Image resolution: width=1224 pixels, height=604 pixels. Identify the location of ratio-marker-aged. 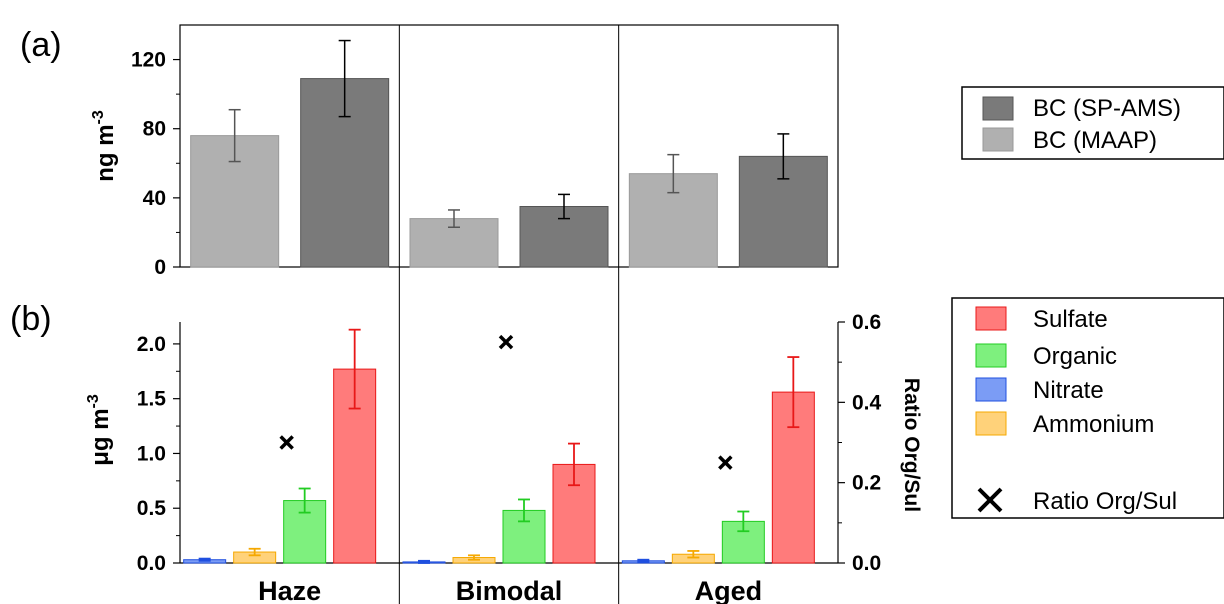
(725, 462).